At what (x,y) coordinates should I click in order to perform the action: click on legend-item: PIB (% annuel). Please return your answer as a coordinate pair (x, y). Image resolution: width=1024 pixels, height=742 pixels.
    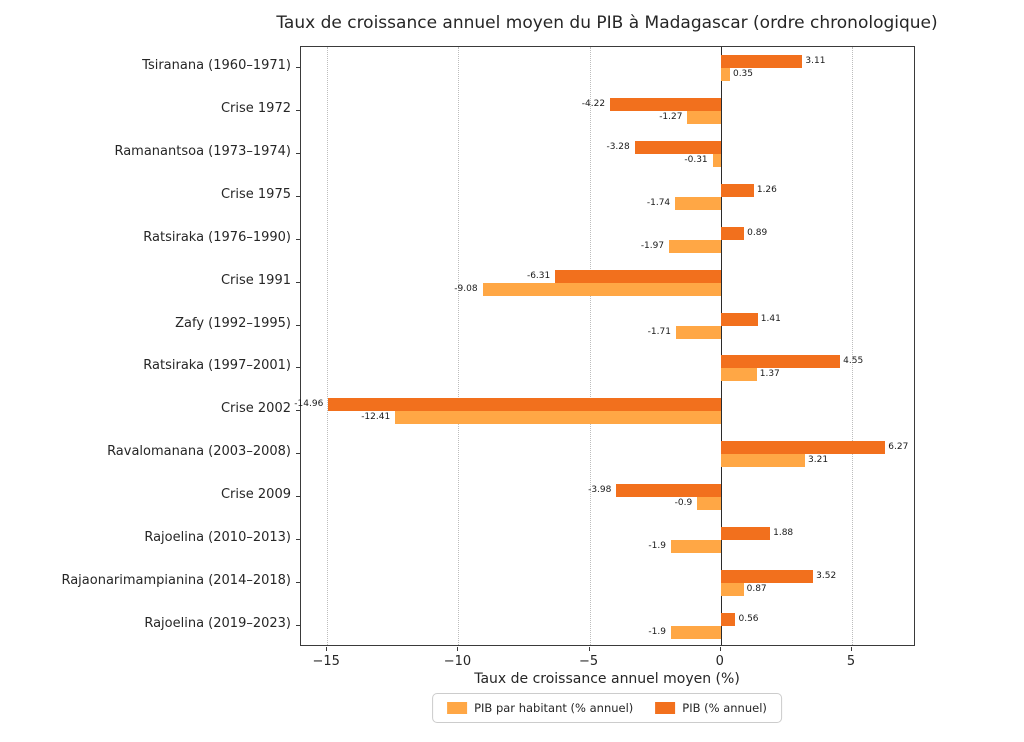
    Looking at the image, I should click on (711, 708).